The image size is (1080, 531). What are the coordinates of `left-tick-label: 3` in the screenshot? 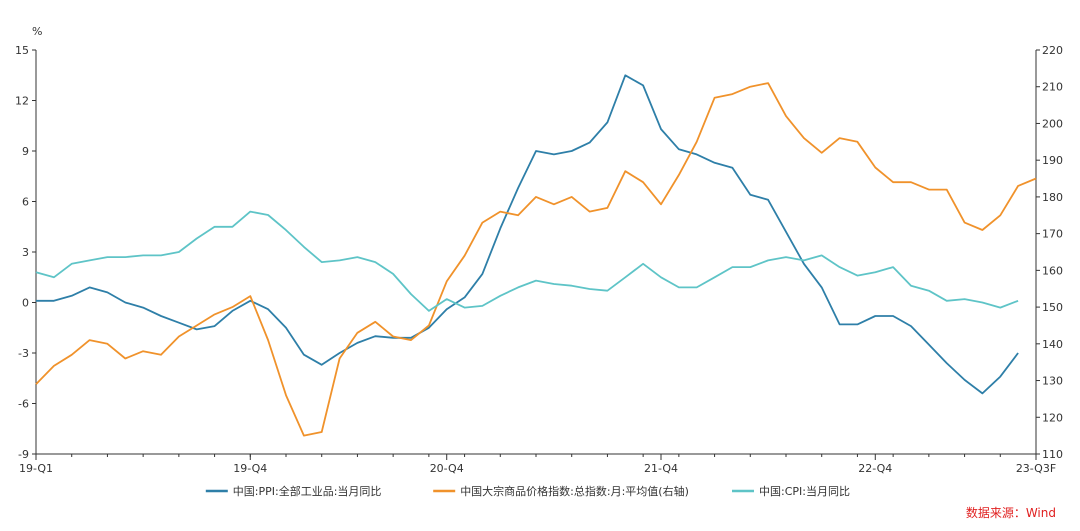 It's located at (25, 252).